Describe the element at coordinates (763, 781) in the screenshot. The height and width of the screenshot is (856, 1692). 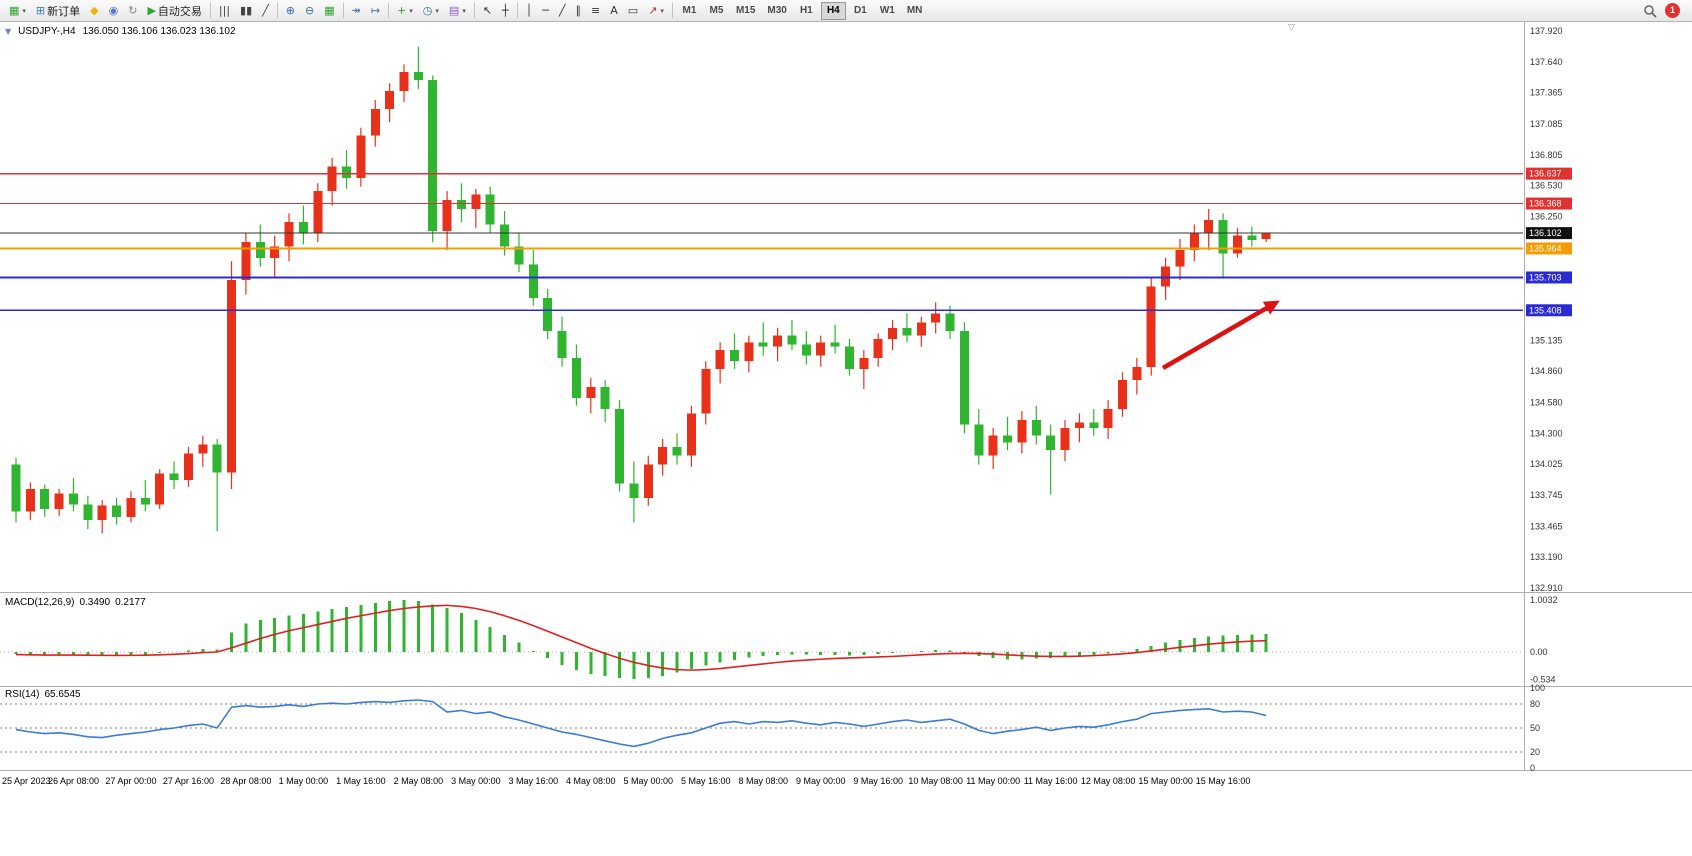
I see `time-axis-label: 8 May 08:00` at that location.